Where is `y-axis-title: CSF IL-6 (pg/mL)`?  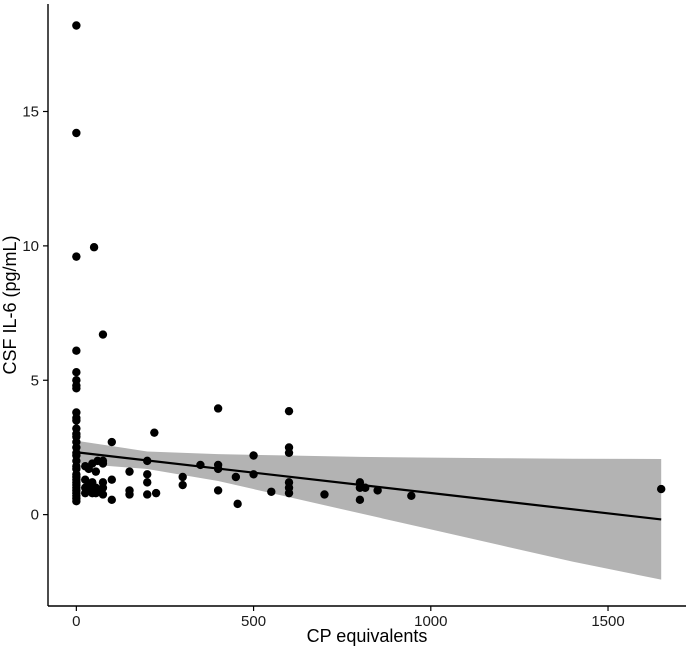
y-axis-title: CSF IL-6 (pg/mL) is located at coordinates (10, 304).